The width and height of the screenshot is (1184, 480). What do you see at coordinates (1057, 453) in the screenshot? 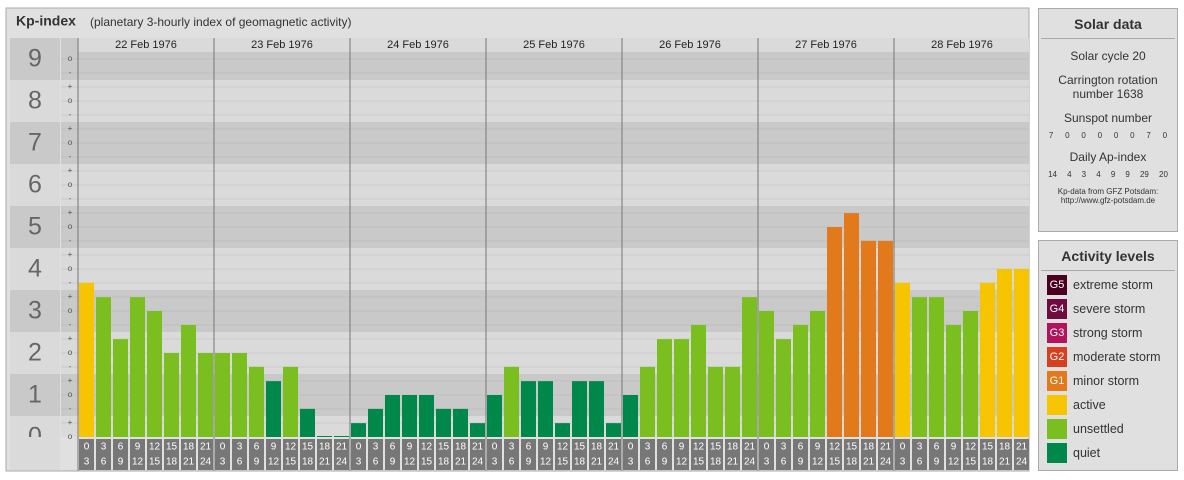
I see `legend-swatch` at bounding box center [1057, 453].